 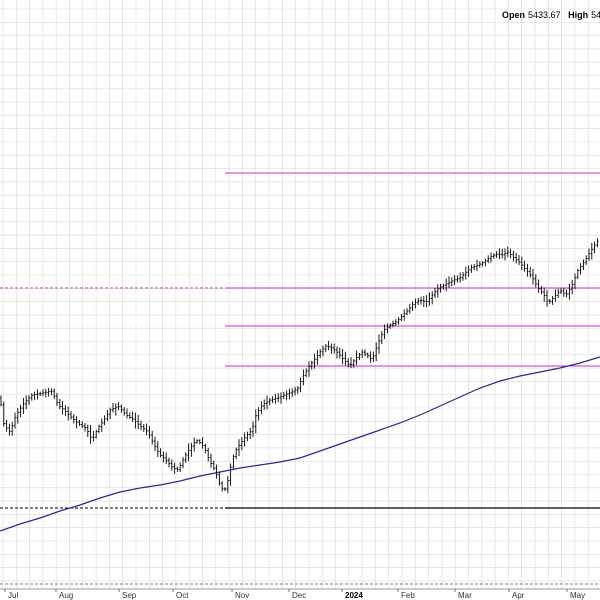 What do you see at coordinates (299, 595) in the screenshot?
I see `x-tick-label: Dec` at bounding box center [299, 595].